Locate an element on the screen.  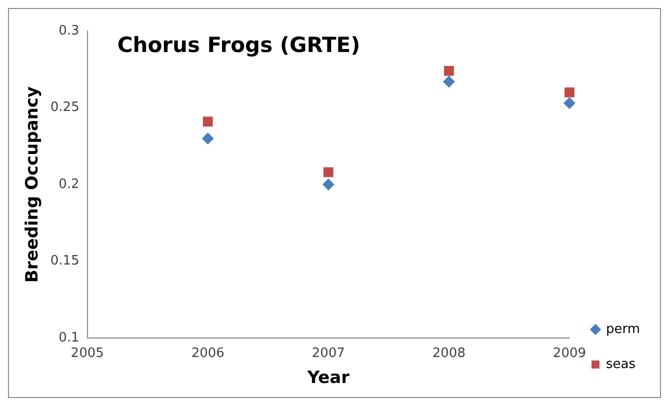
y-tick-label: 0.2 is located at coordinates (69, 184).